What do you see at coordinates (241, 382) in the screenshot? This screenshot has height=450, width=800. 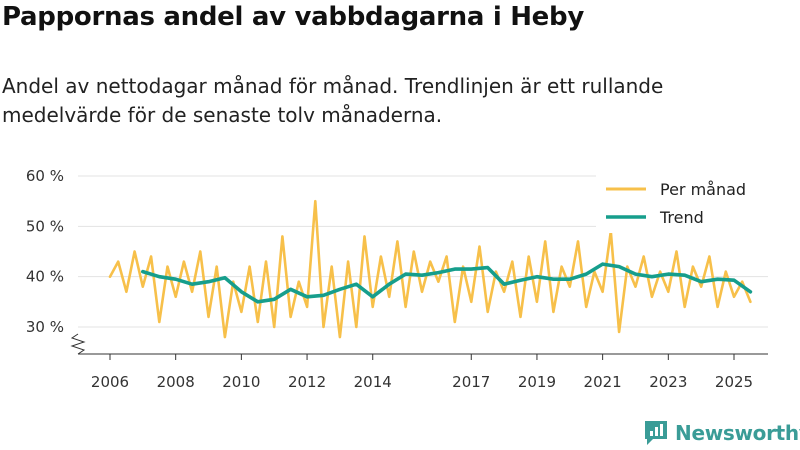 I see `x-tick-label: 2010` at bounding box center [241, 382].